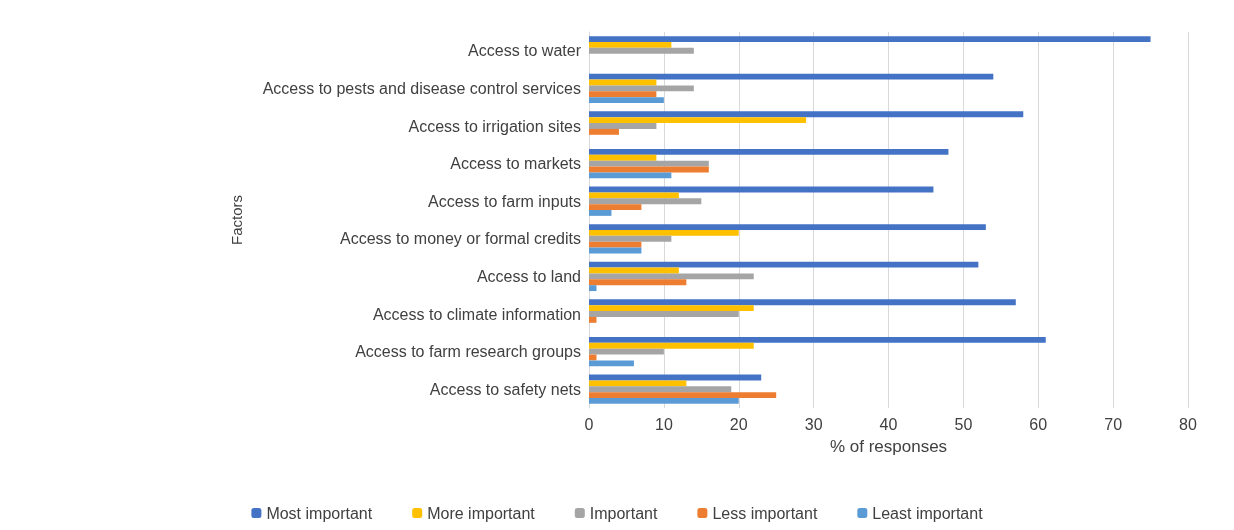  What do you see at coordinates (928, 513) in the screenshot?
I see `legend-label: Least important` at bounding box center [928, 513].